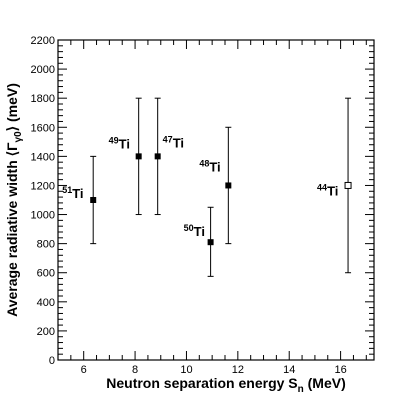 Image resolution: width=415 pixels, height=401 pixels. Describe the element at coordinates (43, 41) in the screenshot. I see `y-tick-label: 2200` at that location.